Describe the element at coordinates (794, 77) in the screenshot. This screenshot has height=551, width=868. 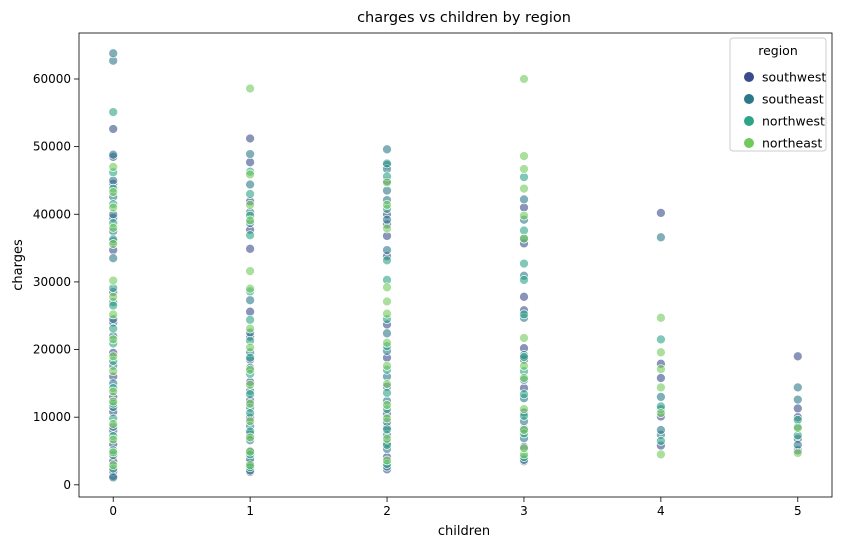
I see `legend-label-southwest: southwest` at that location.